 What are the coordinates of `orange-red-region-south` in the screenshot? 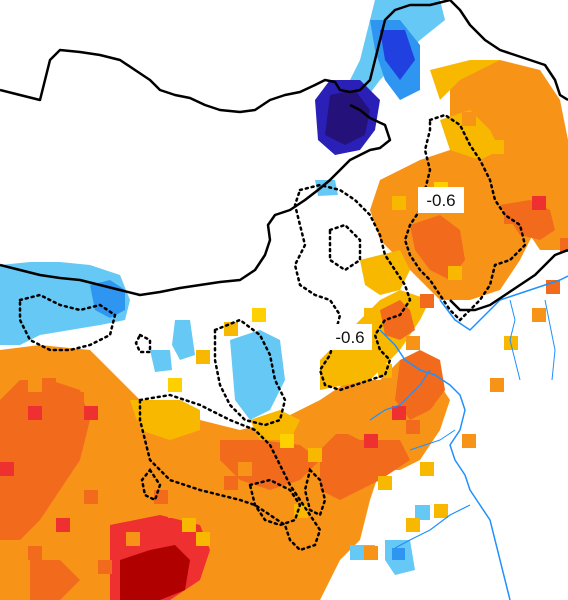 It's located at (365, 465).